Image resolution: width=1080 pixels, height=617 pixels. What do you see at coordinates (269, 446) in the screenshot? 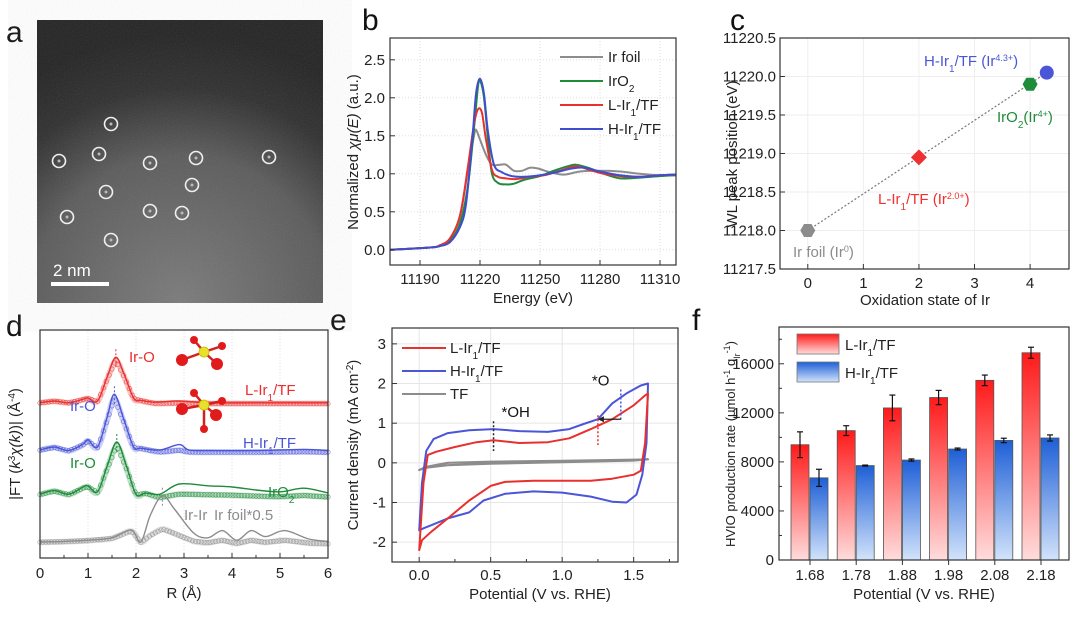
I see `series-label: H-Ir1/TF` at bounding box center [269, 446].